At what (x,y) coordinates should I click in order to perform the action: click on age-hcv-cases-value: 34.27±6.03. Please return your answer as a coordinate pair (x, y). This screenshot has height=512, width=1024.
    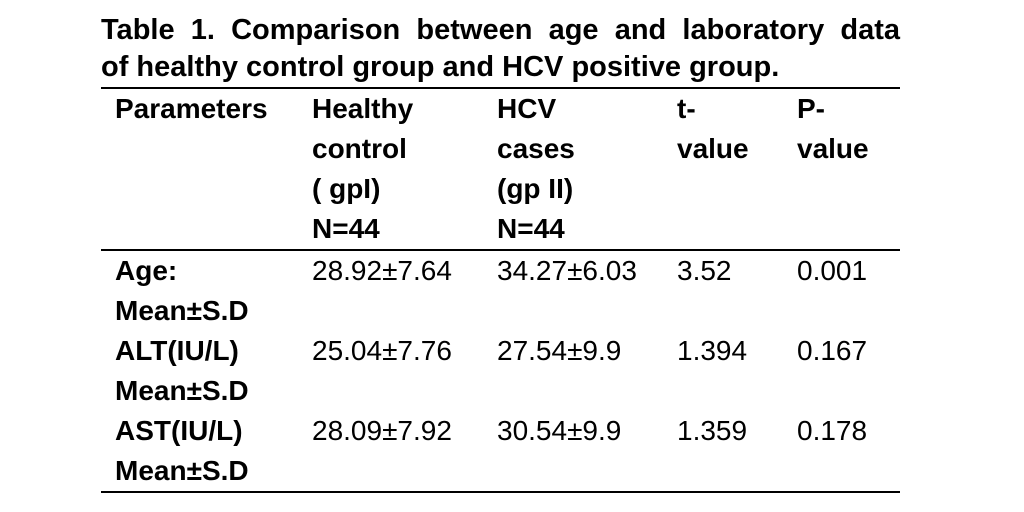
    Looking at the image, I should click on (567, 270).